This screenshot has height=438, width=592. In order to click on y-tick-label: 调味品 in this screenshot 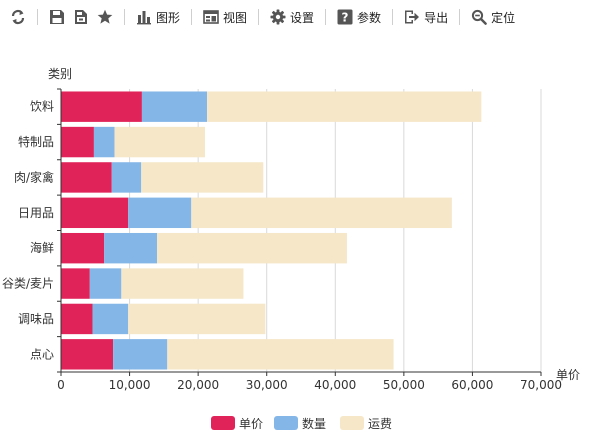, I will do `click(36, 319)`.